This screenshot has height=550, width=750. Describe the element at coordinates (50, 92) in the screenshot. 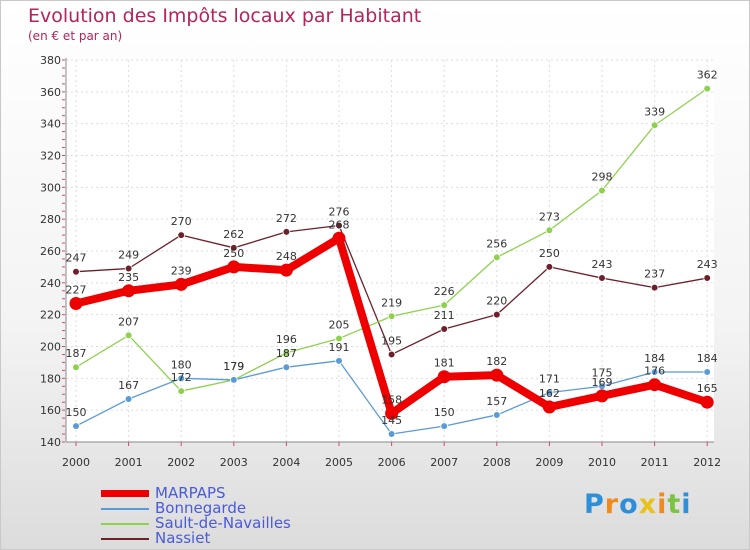

I see `y-tick-label-360: 360` at that location.